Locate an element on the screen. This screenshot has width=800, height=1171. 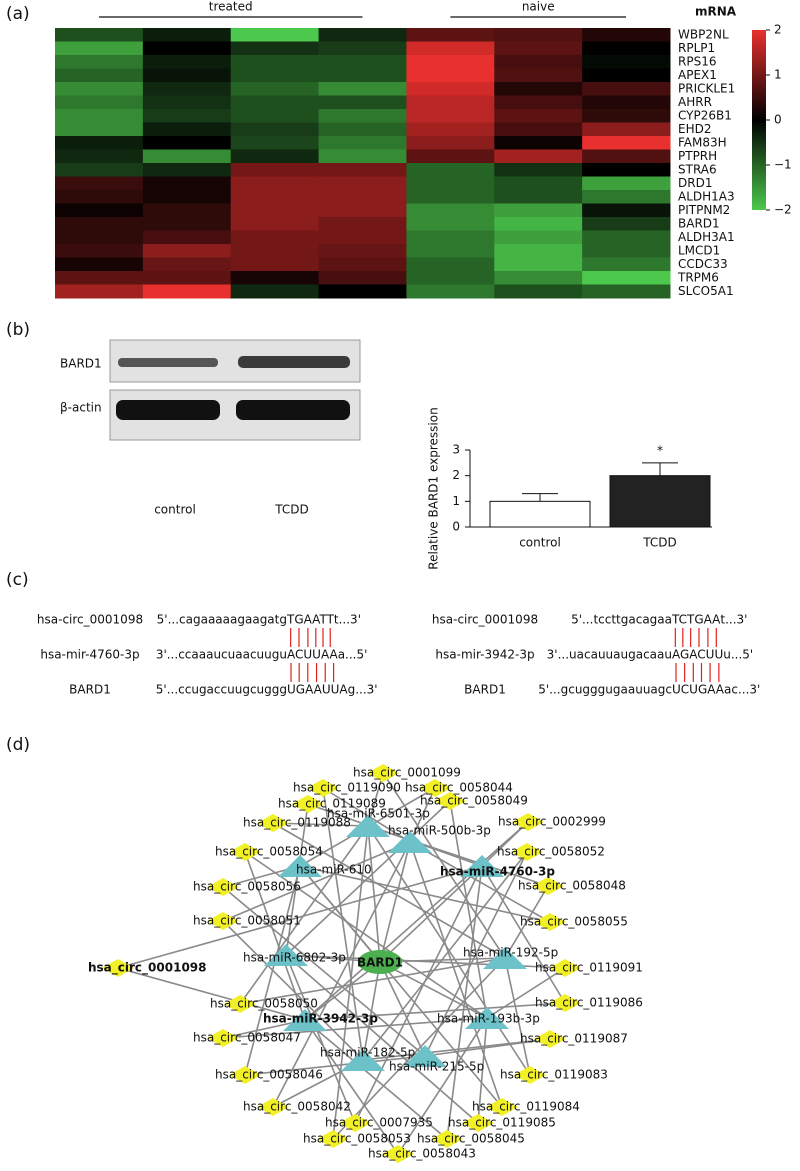
node-label: hsa_circ_0119083 is located at coordinates (554, 1075).